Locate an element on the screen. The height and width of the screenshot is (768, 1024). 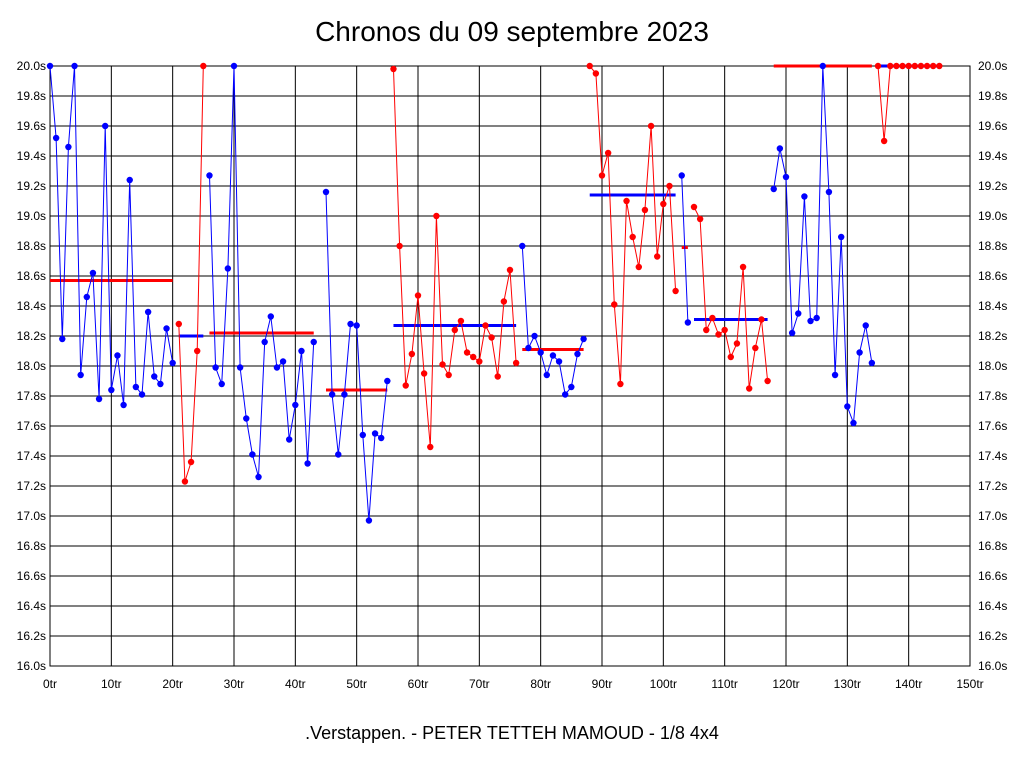
x-tick-label: 40tr is located at coordinates (295, 684).